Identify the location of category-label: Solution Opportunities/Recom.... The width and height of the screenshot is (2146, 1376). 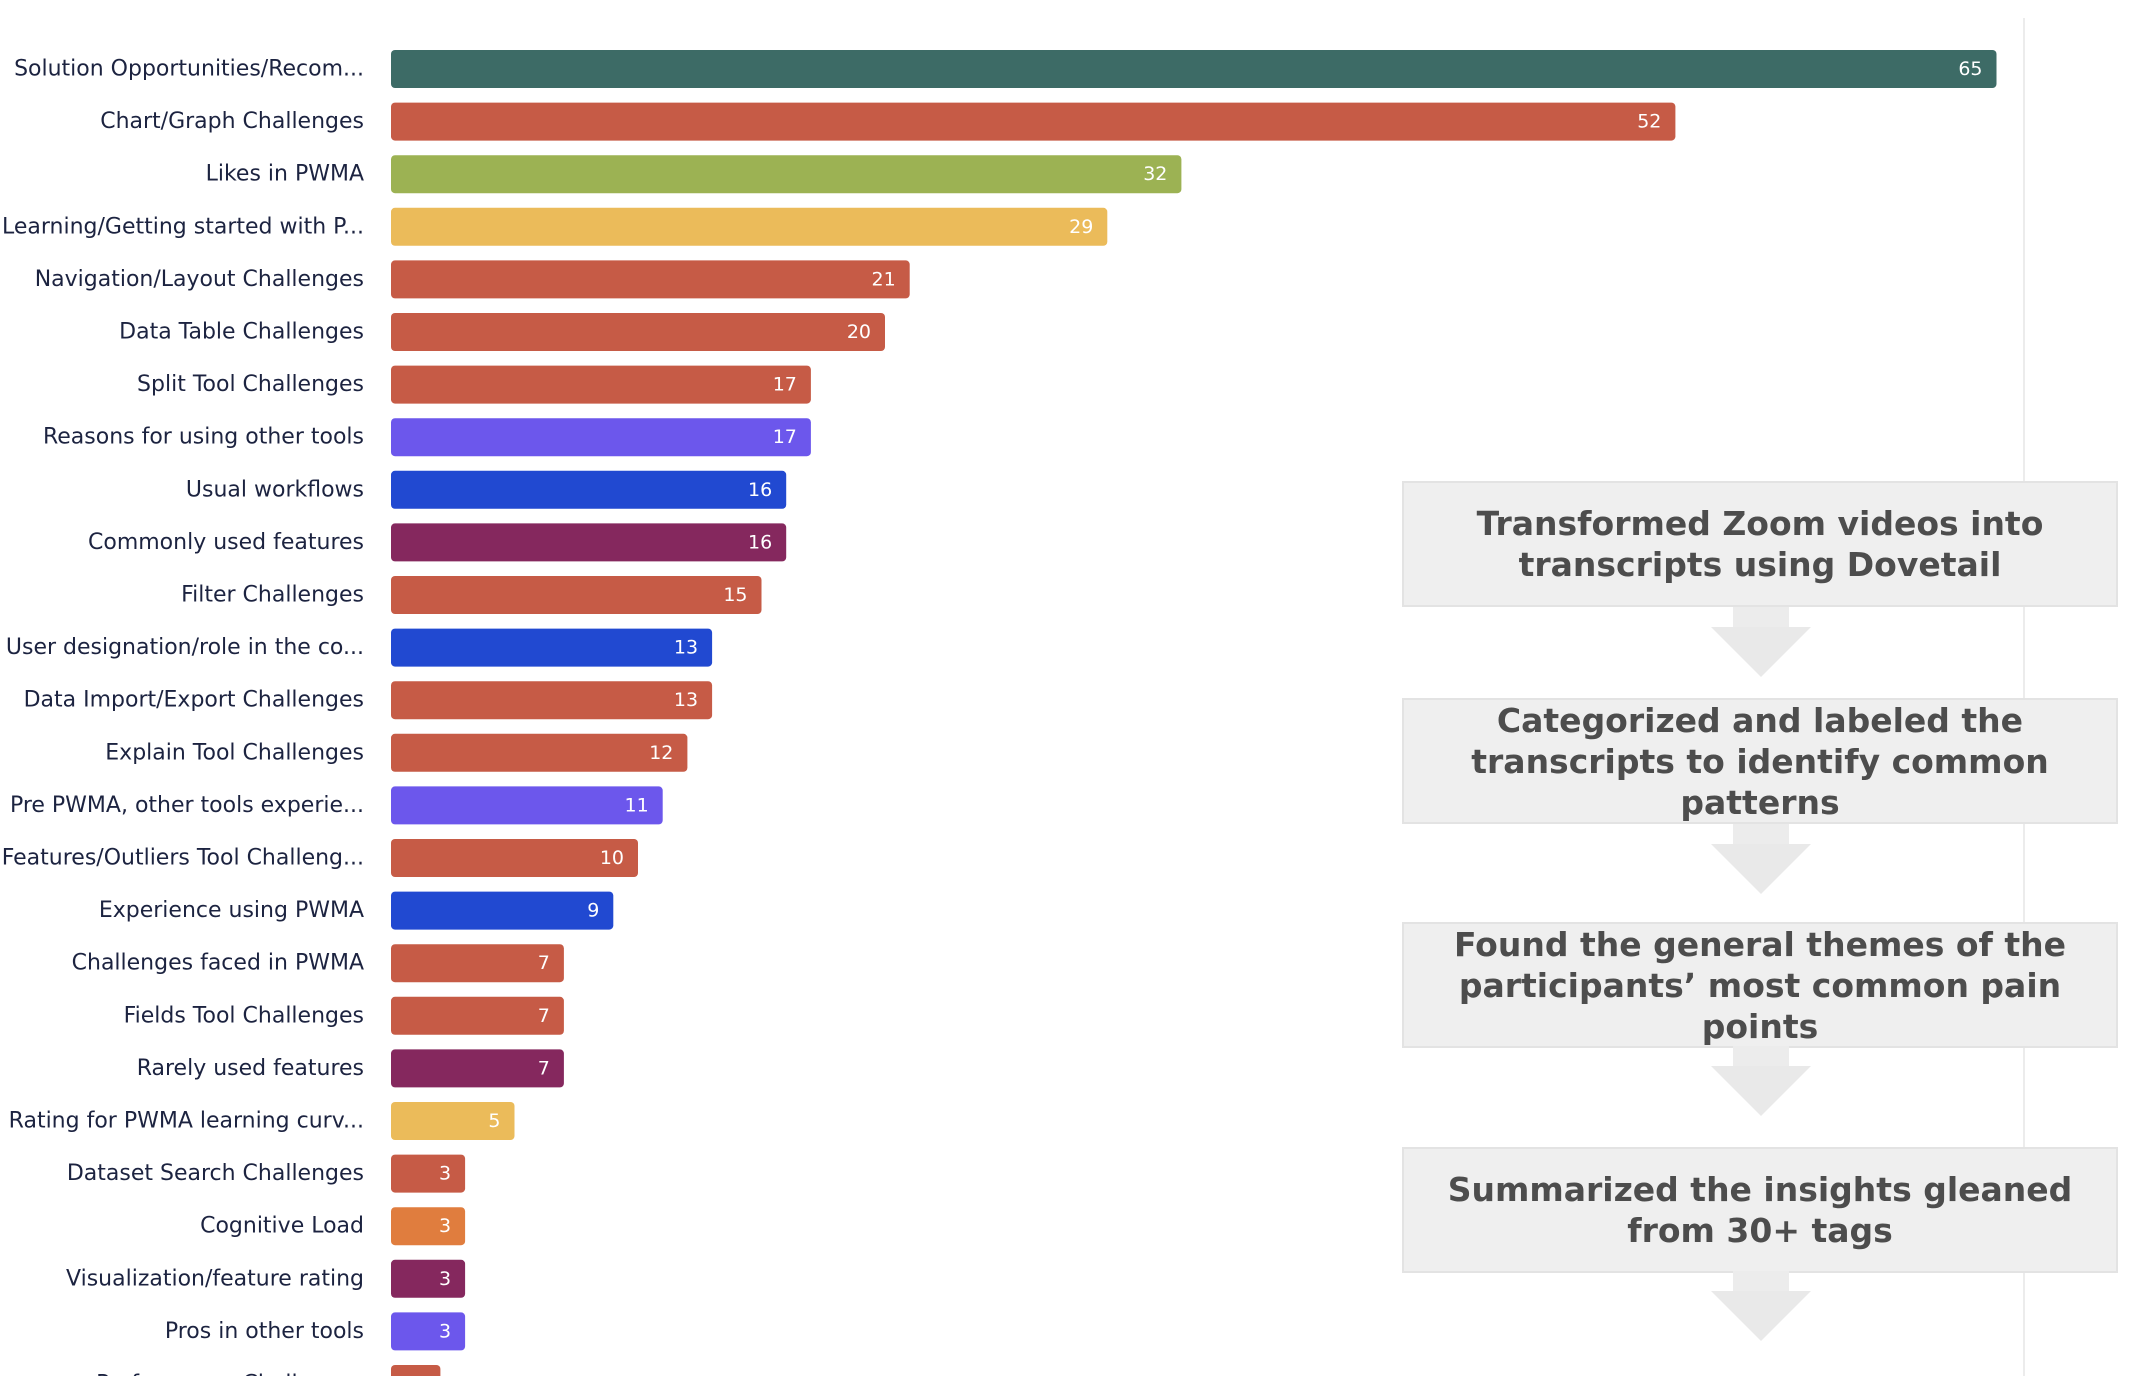
(189, 69).